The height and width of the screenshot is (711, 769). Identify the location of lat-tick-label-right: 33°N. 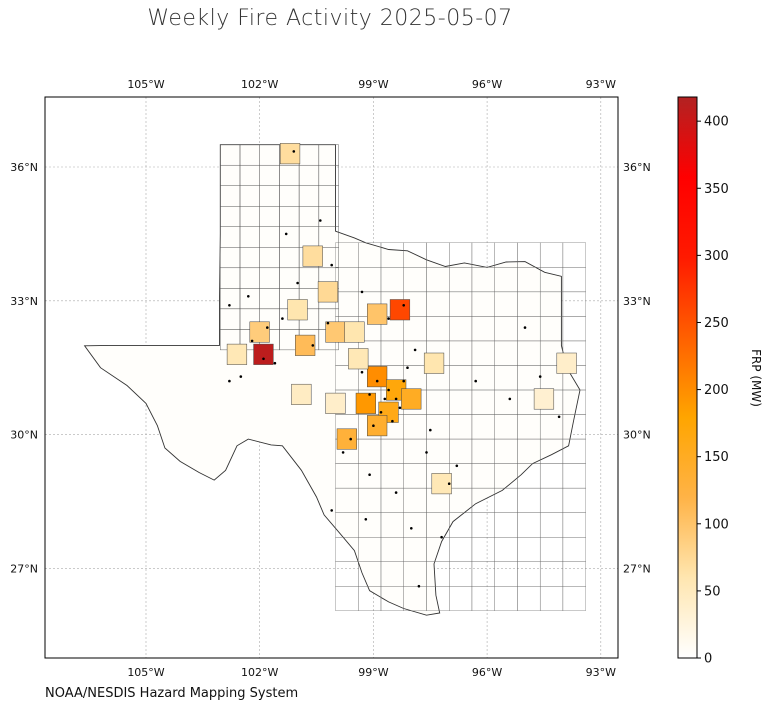
(637, 301).